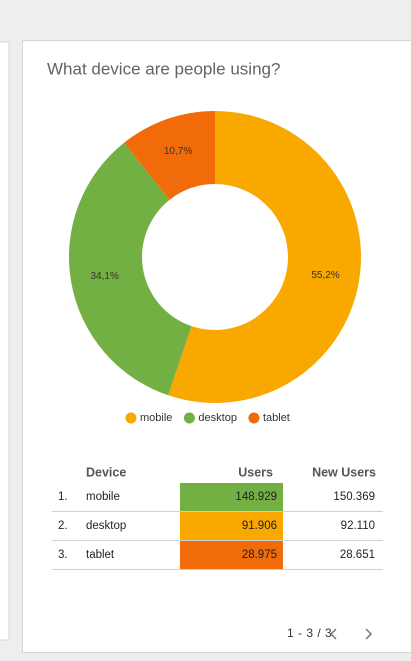 The height and width of the screenshot is (661, 411). What do you see at coordinates (156, 418) in the screenshot?
I see `legend-label: mobile` at bounding box center [156, 418].